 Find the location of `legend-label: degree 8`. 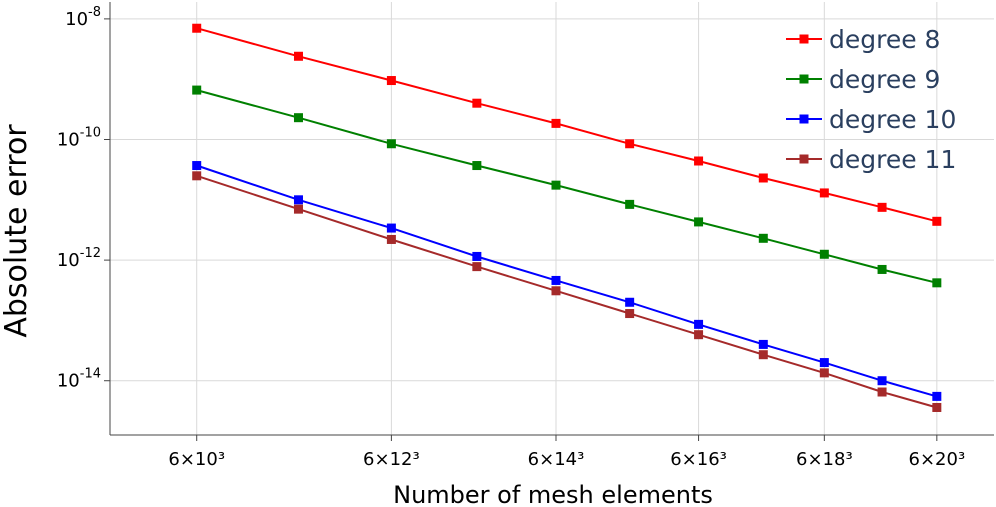

legend-label: degree 8 is located at coordinates (884, 39).